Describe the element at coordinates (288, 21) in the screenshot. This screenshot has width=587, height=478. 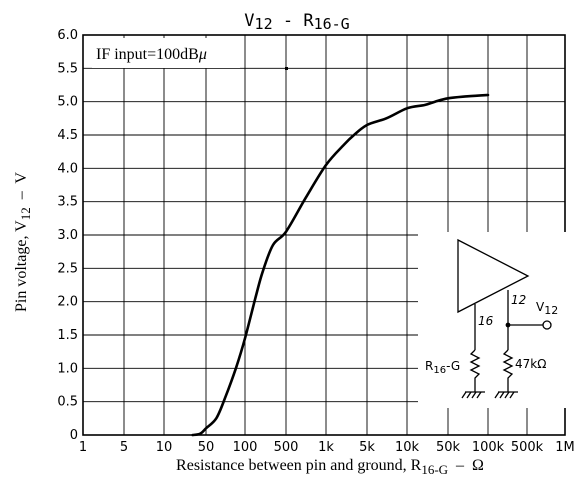
I see `title-dash: -` at that location.